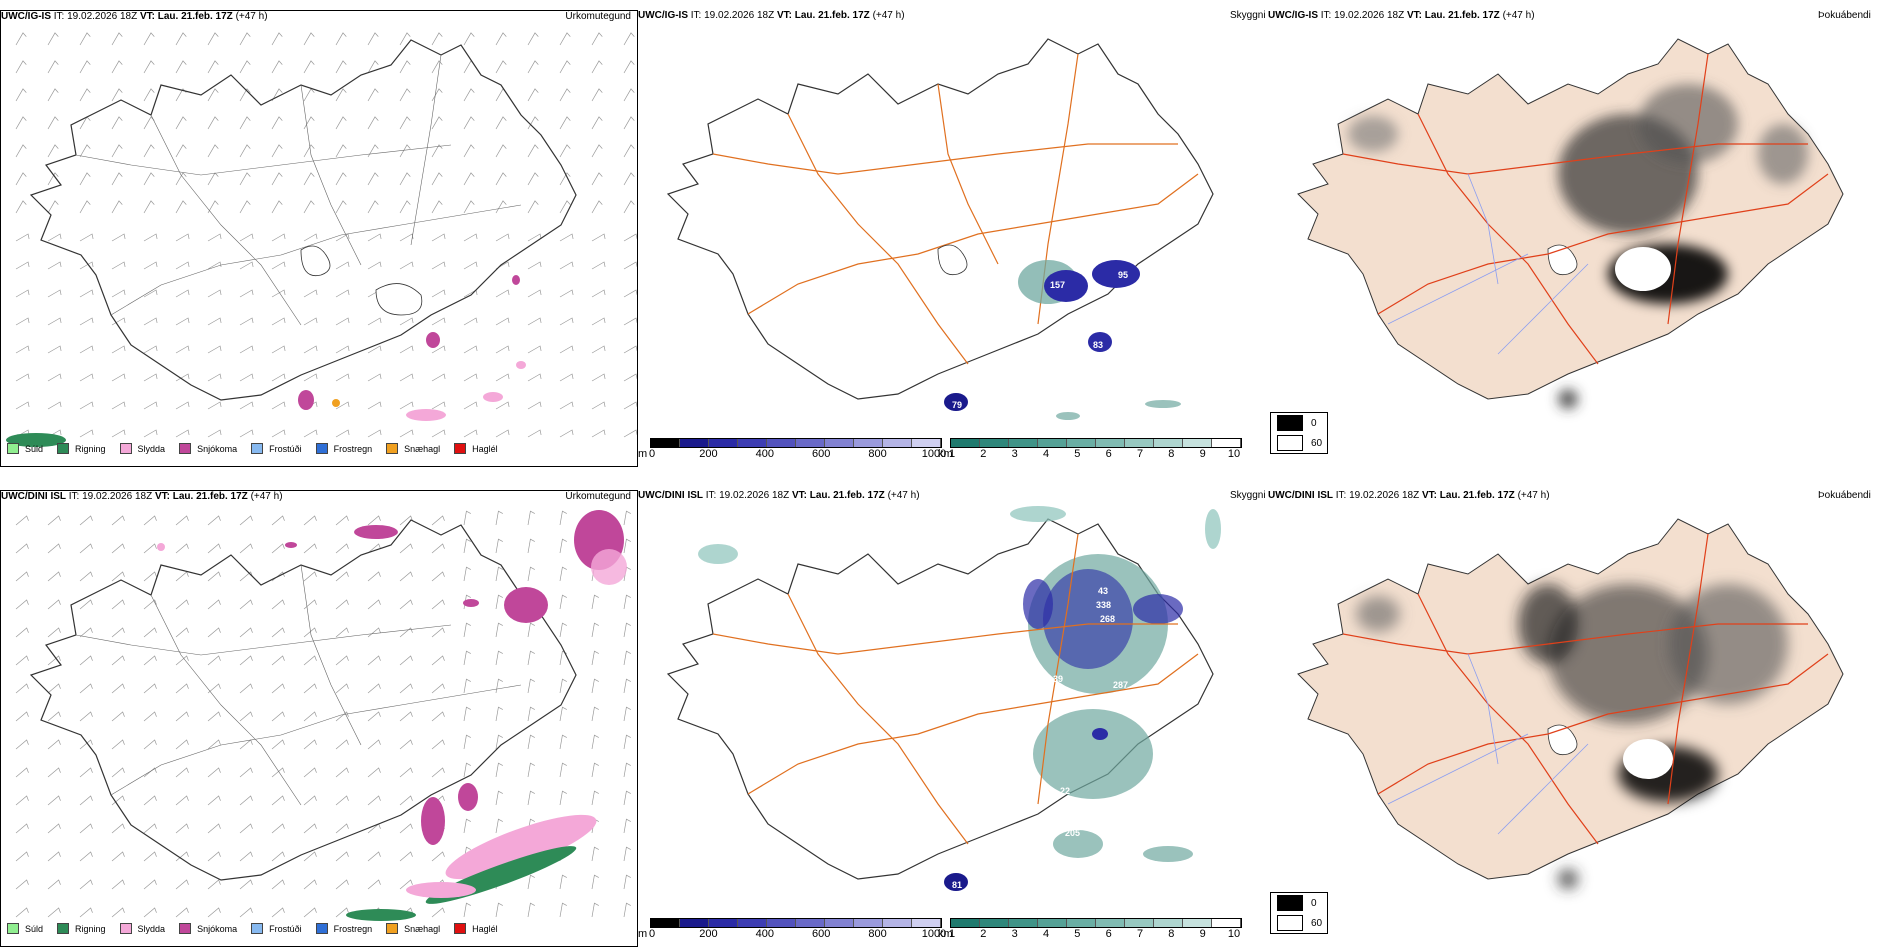 The width and height of the screenshot is (1900, 950). What do you see at coordinates (353, 448) in the screenshot?
I see `legend-label: Frostregn` at bounding box center [353, 448].